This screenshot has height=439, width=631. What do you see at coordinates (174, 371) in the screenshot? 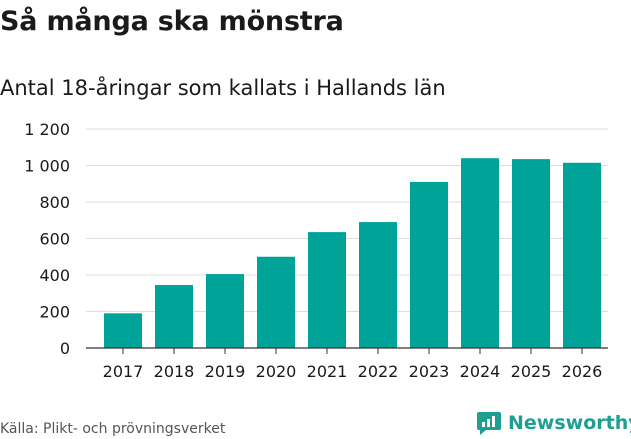
I see `x-tick-label: 2018` at bounding box center [174, 371].